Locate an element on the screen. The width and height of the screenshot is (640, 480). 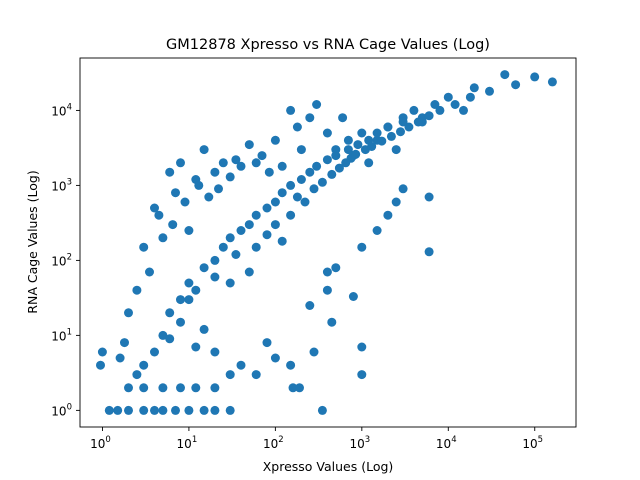
chart-title: GM12878 Xpresso vs RNA Cage Values (Log) is located at coordinates (328, 45).